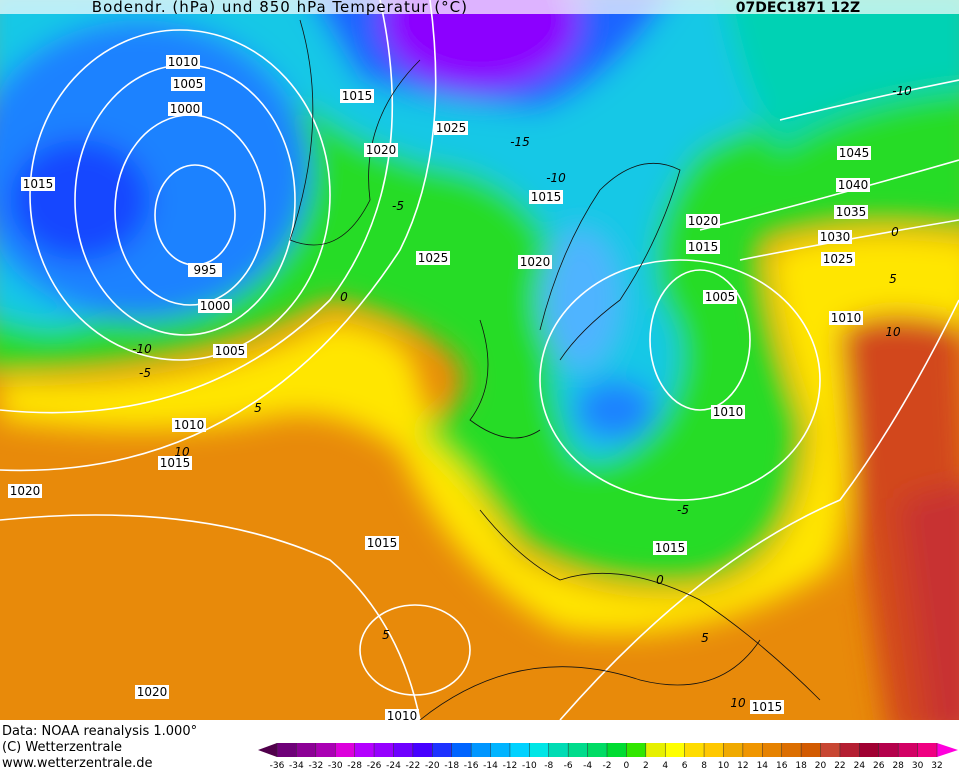 Image resolution: width=959 pixels, height=770 pixels. I want to click on temperature-label: -10, so click(556, 178).